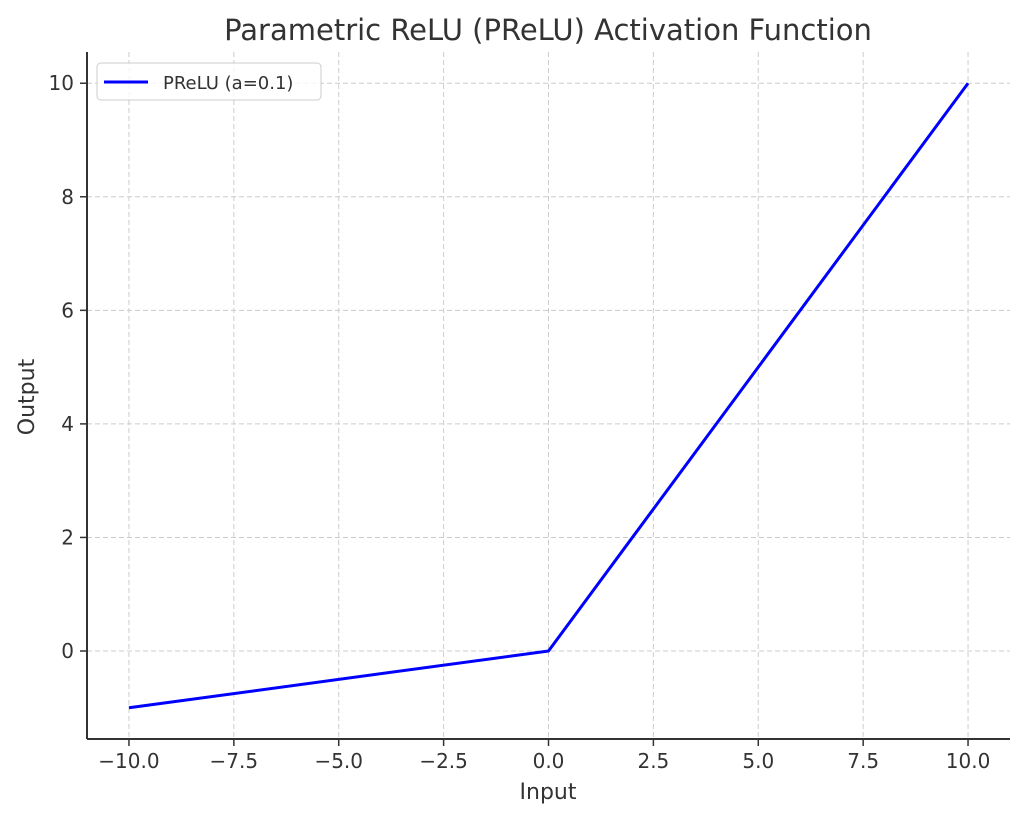 This screenshot has height=823, width=1024. Describe the element at coordinates (968, 761) in the screenshot. I see `x-tick-label: 10.0` at that location.